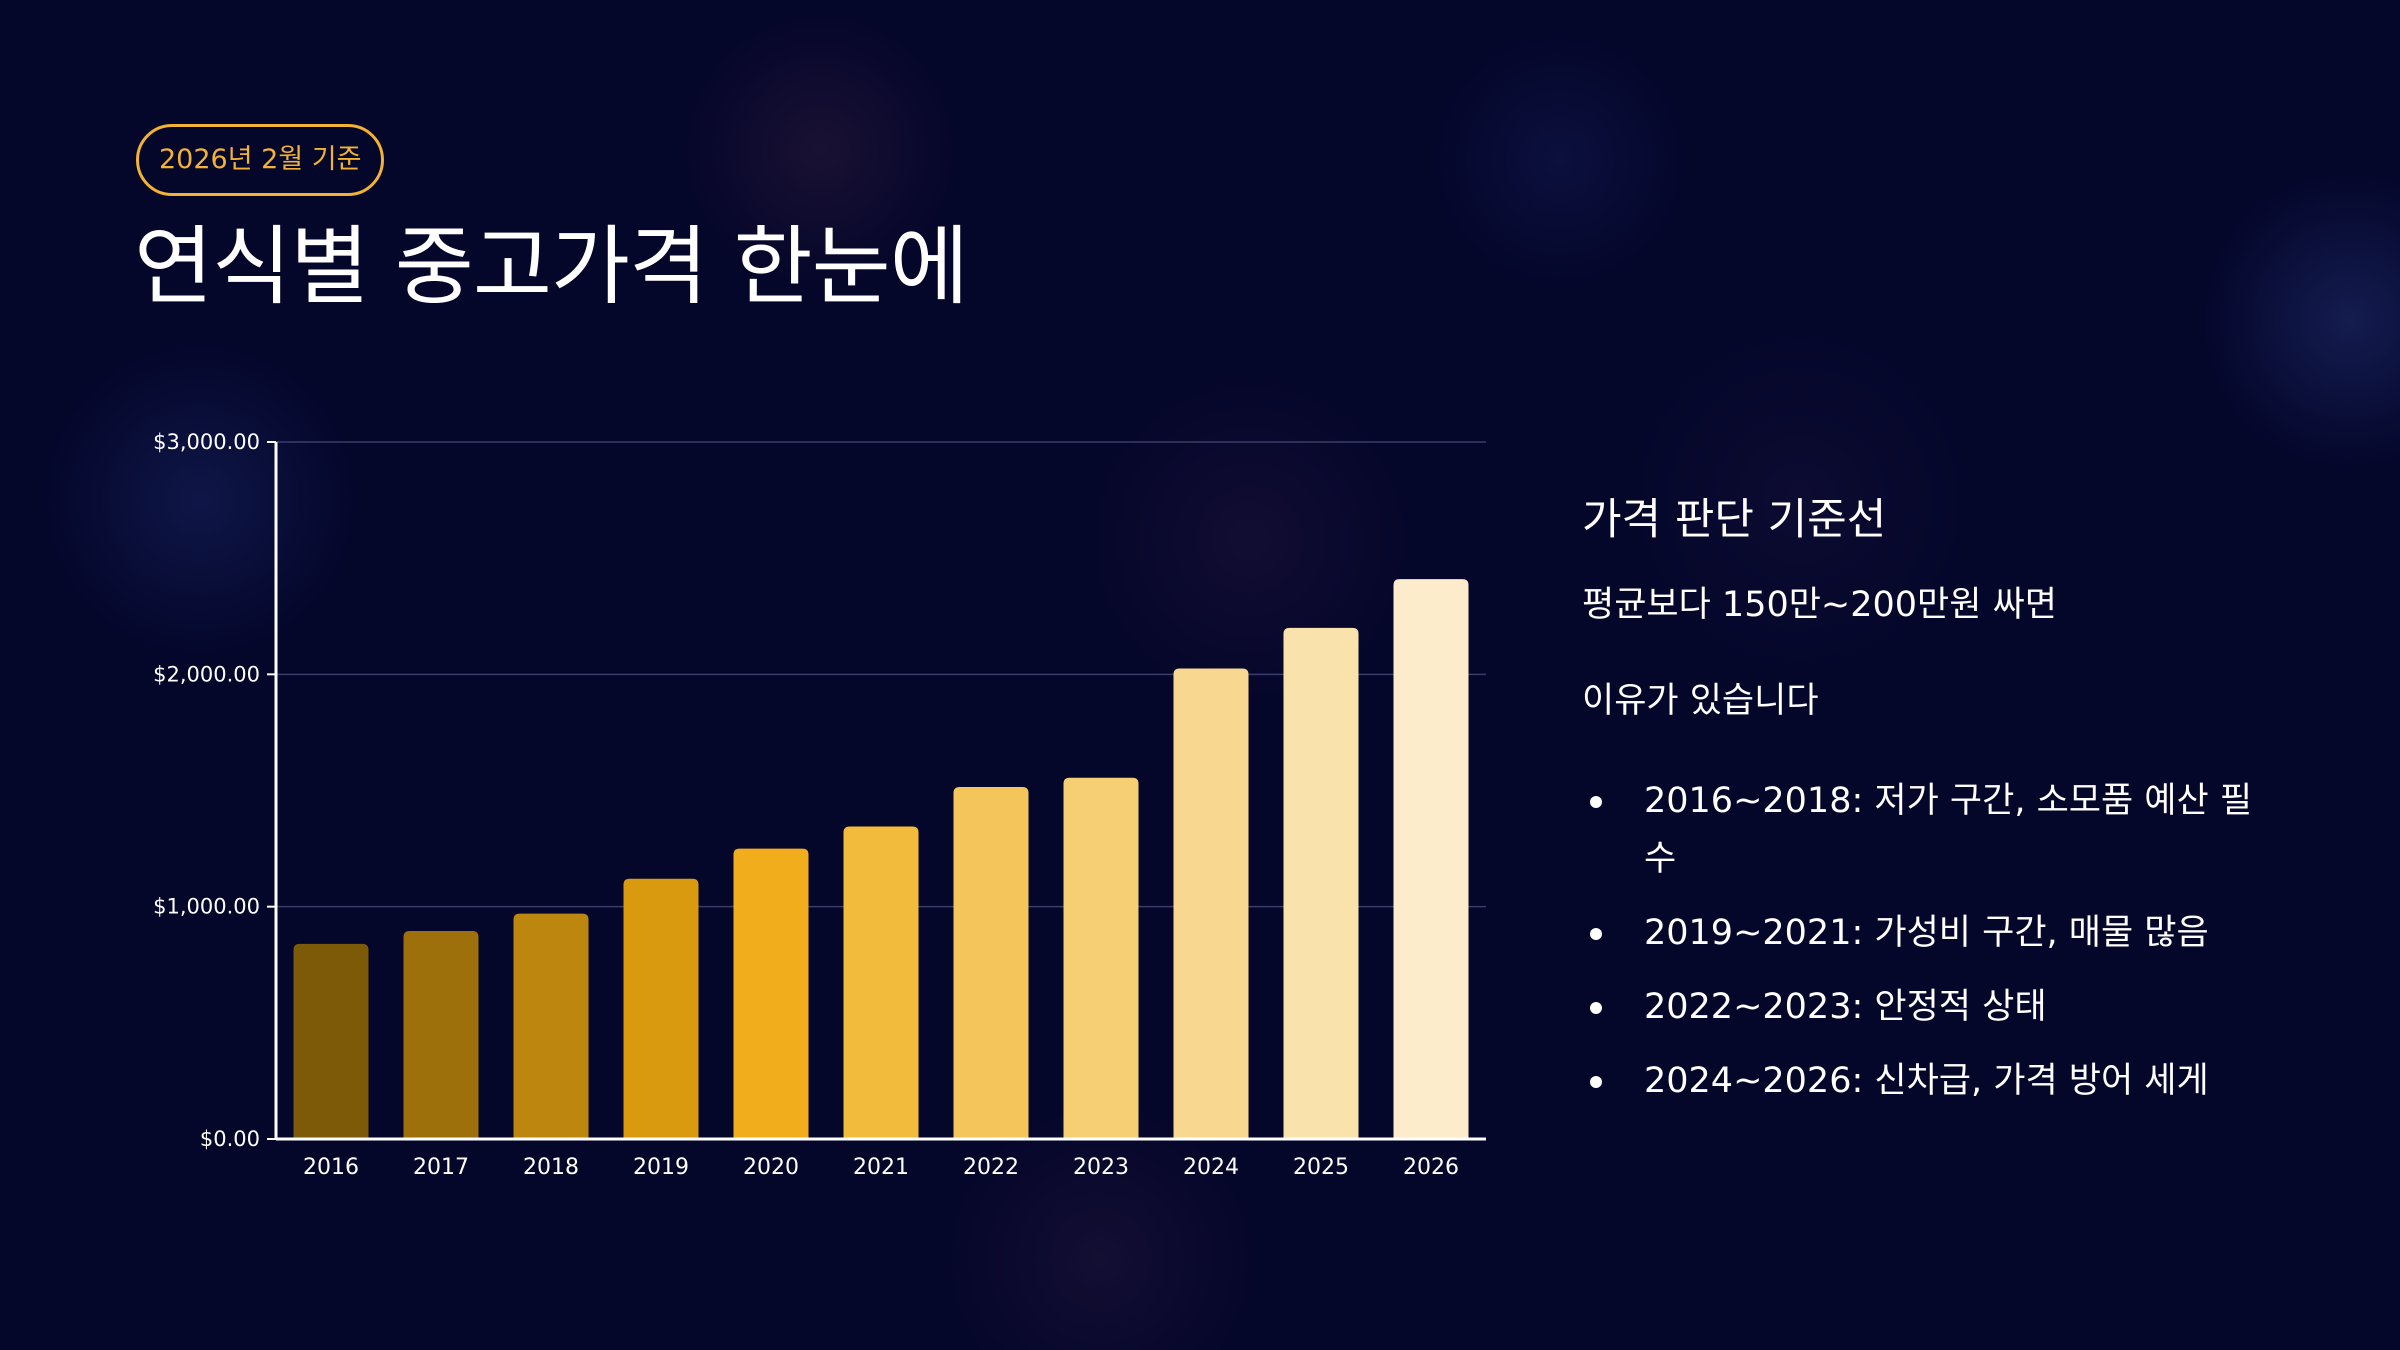 The image size is (2400, 1350). I want to click on y-tick-label: $1,000.00, so click(206, 907).